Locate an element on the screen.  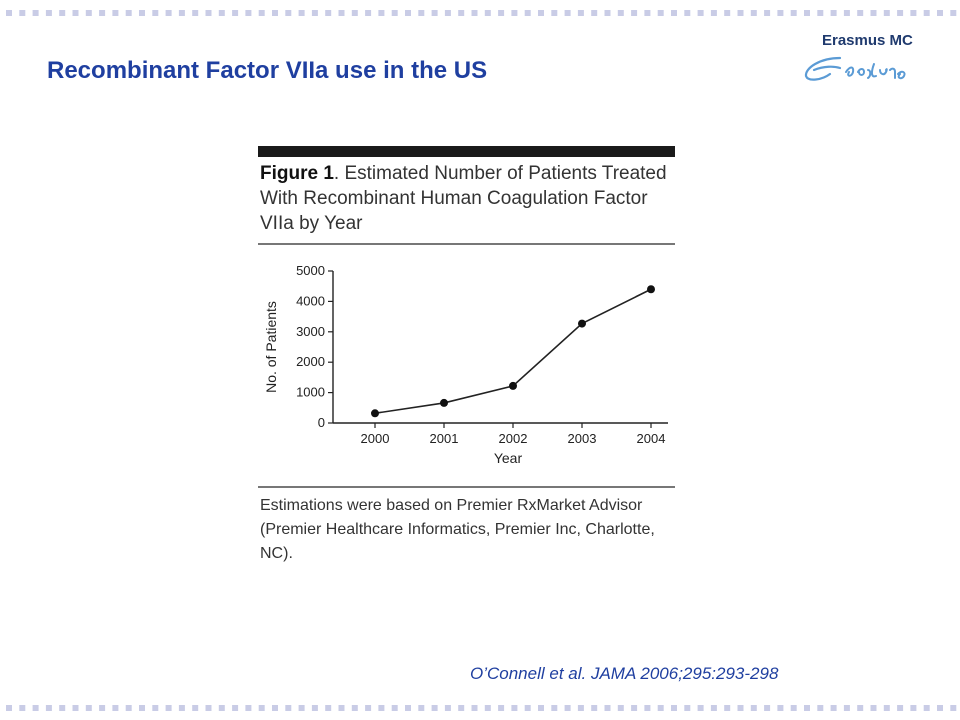
figure-label: Figure 1 is located at coordinates (297, 173).